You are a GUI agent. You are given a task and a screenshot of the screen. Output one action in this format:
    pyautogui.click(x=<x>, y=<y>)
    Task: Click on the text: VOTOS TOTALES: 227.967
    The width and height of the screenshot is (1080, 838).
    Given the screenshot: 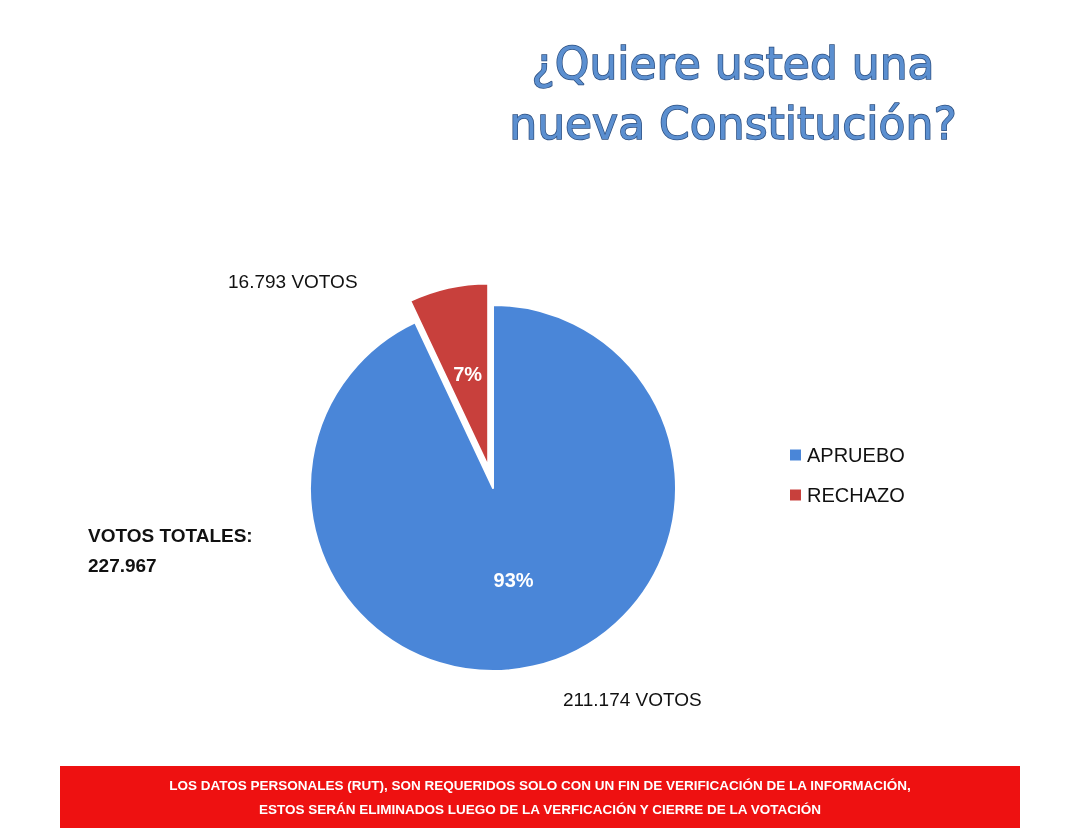 What is the action you would take?
    pyautogui.click(x=170, y=550)
    